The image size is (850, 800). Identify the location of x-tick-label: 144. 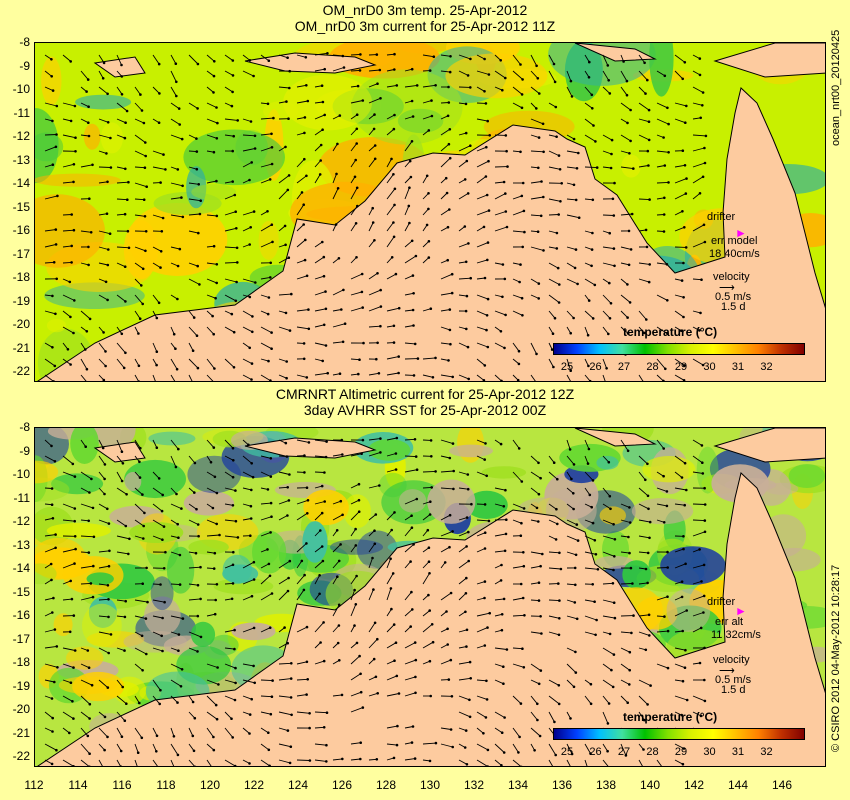
(738, 785).